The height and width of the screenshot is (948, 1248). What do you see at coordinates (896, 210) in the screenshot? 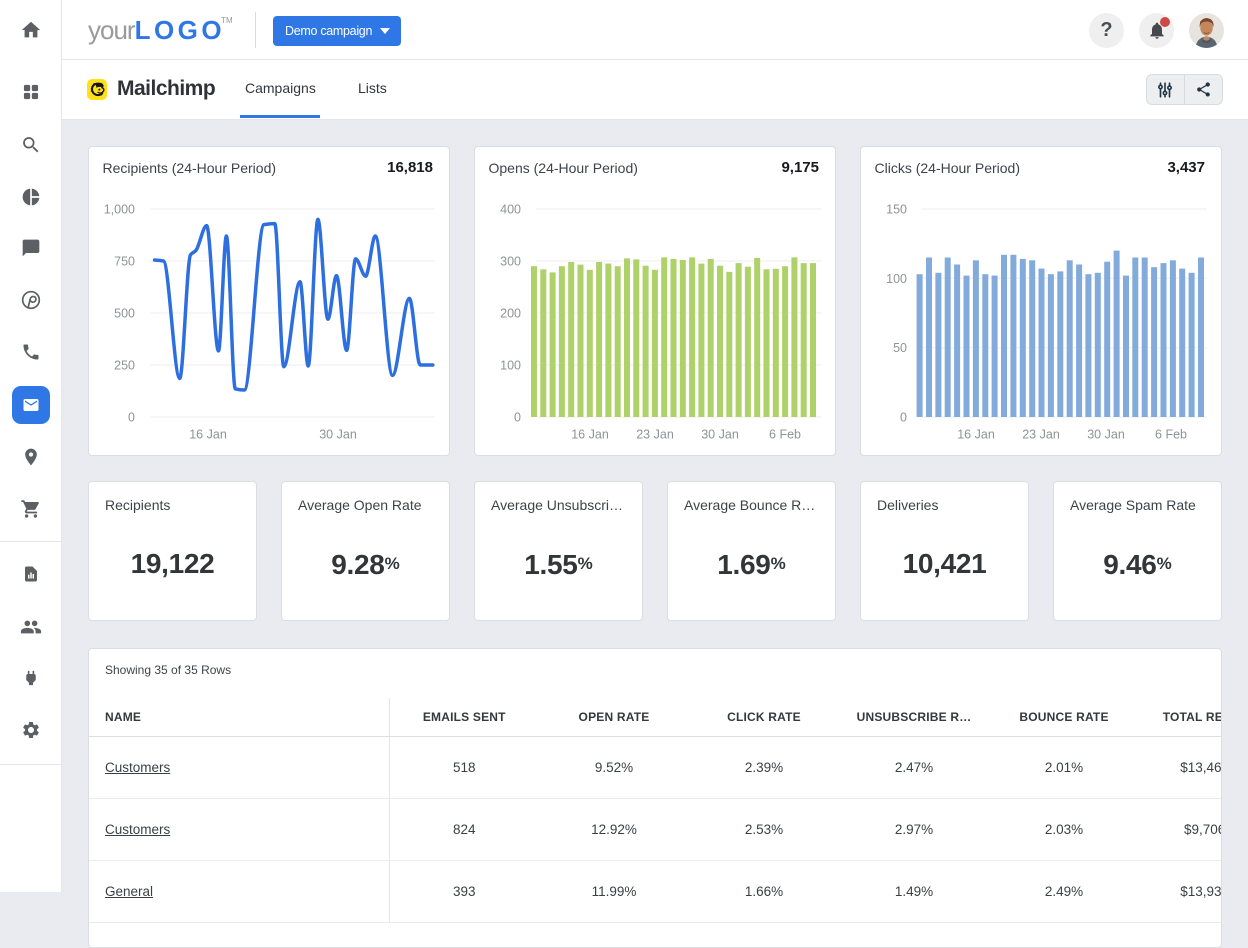
I see `svg-text: 150` at bounding box center [896, 210].